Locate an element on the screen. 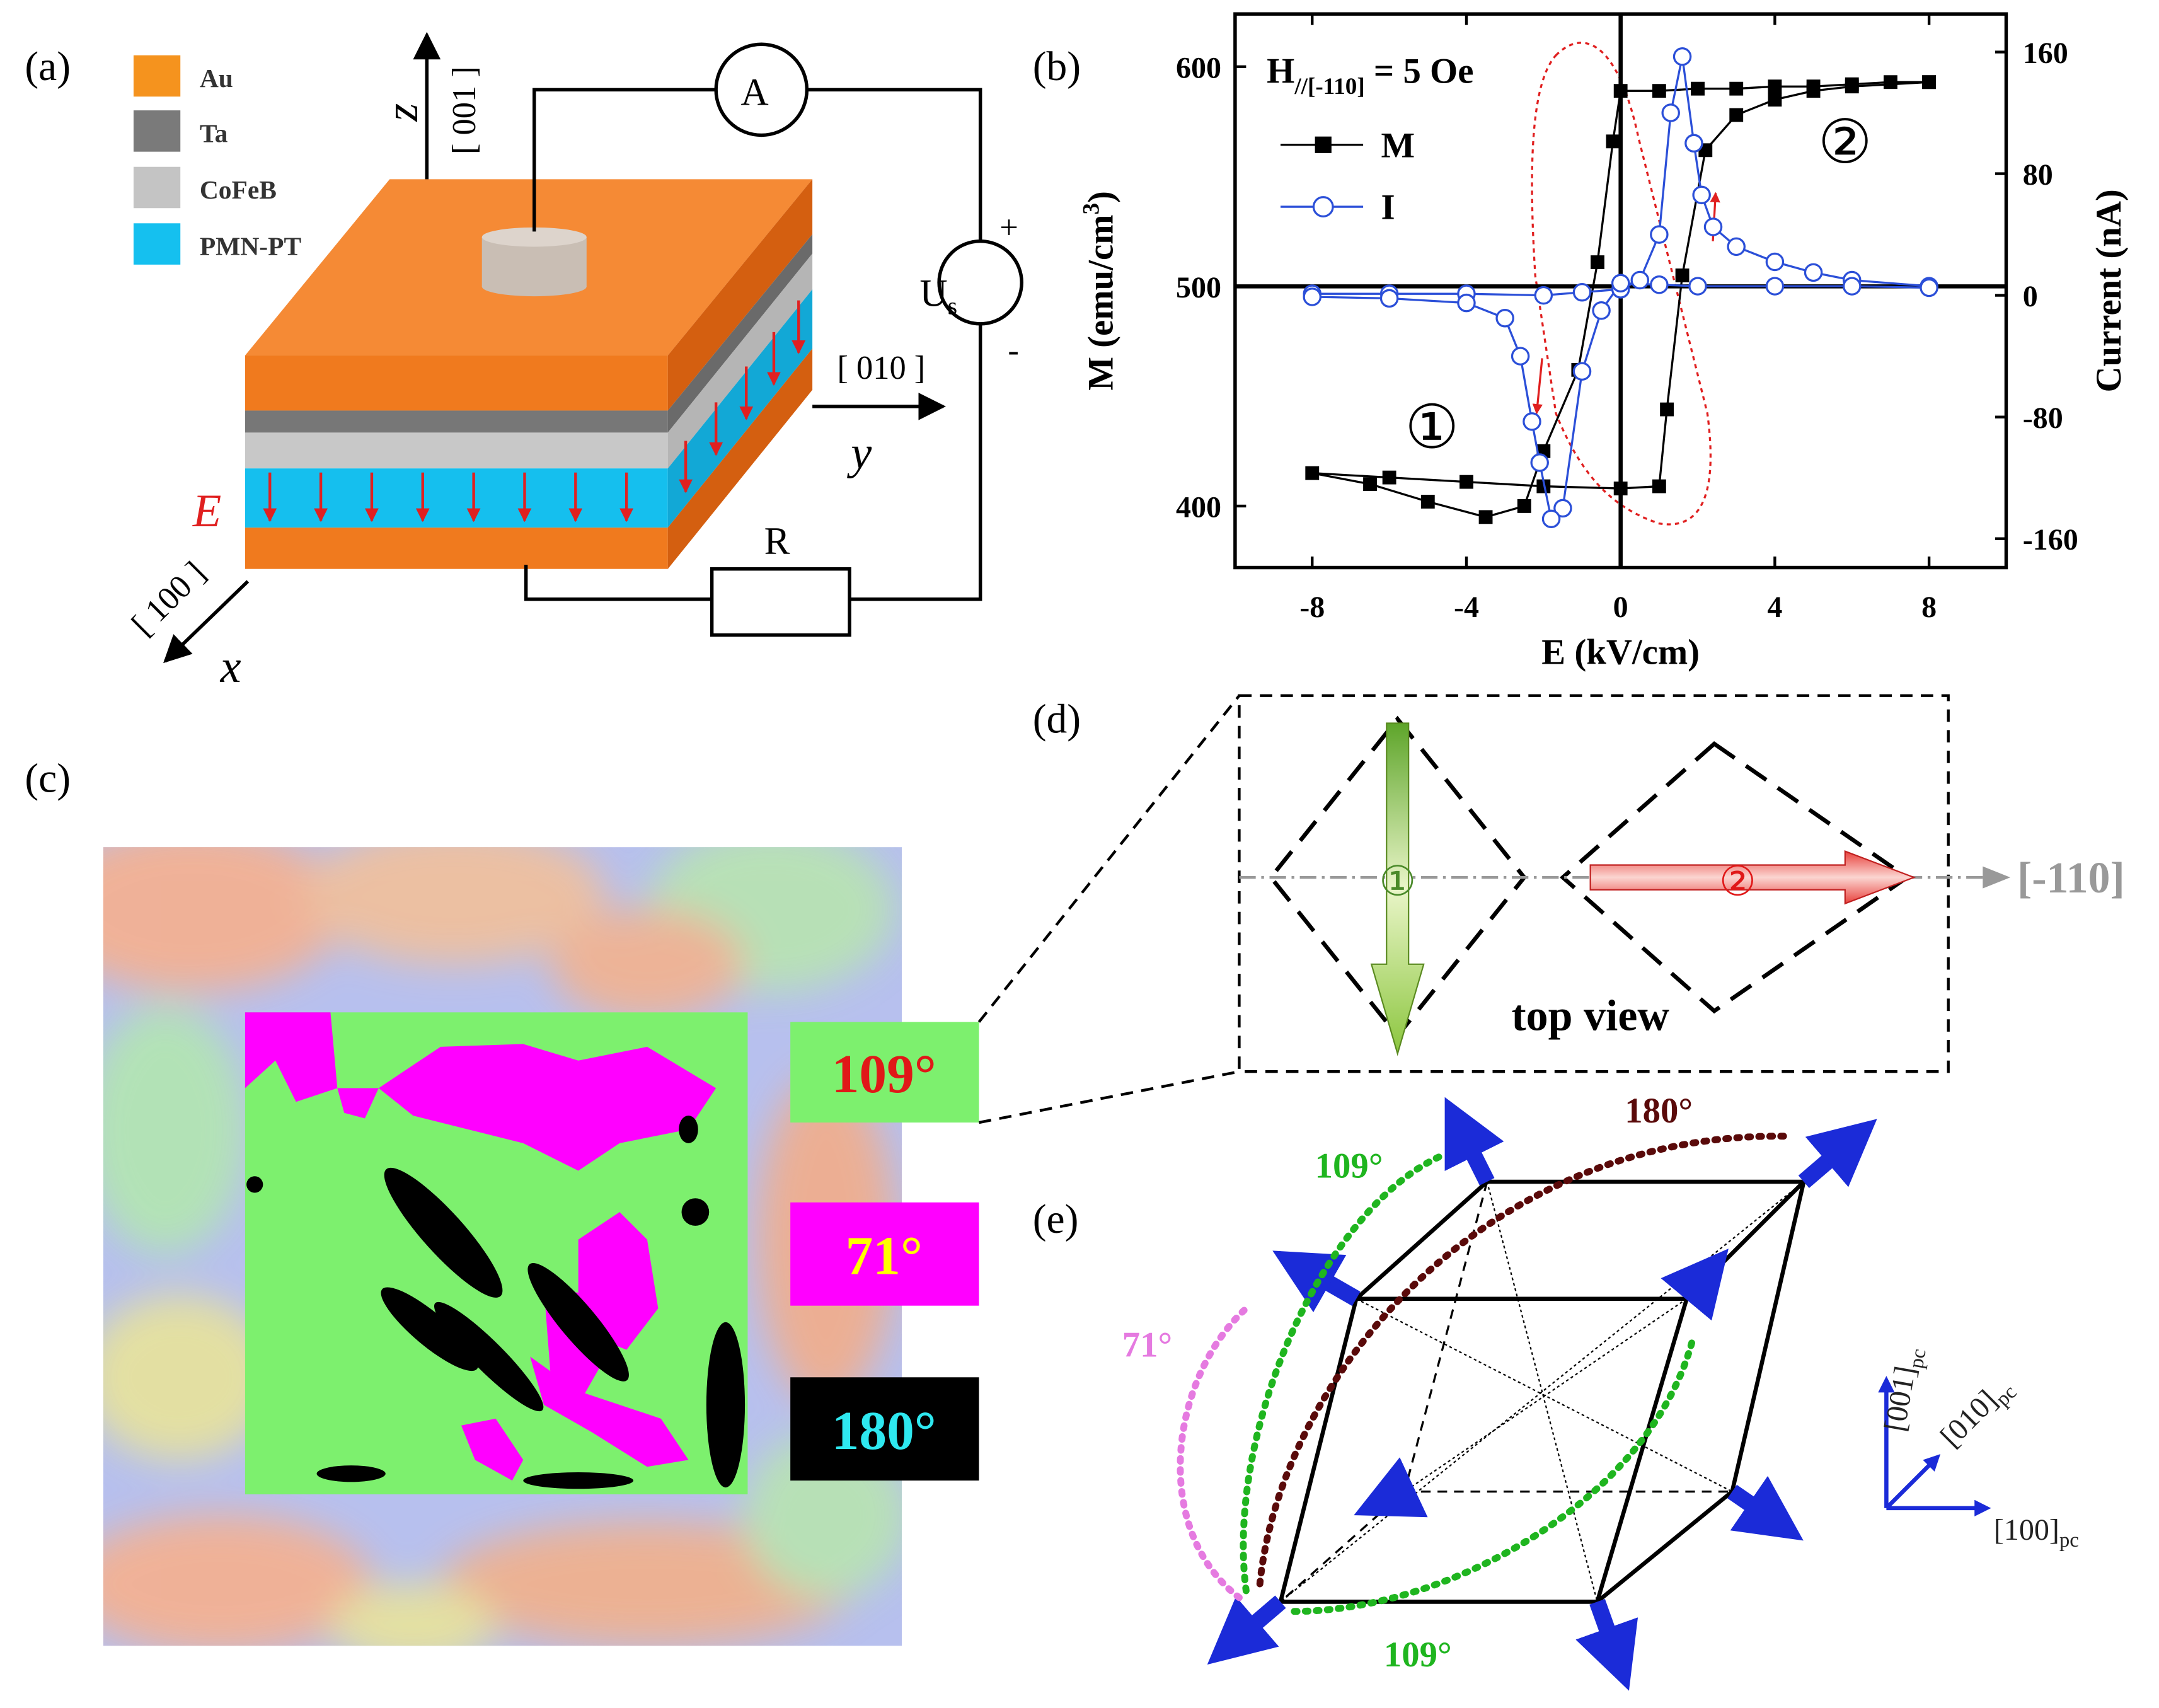 The width and height of the screenshot is (2159, 1708). label: top view is located at coordinates (1590, 1017).